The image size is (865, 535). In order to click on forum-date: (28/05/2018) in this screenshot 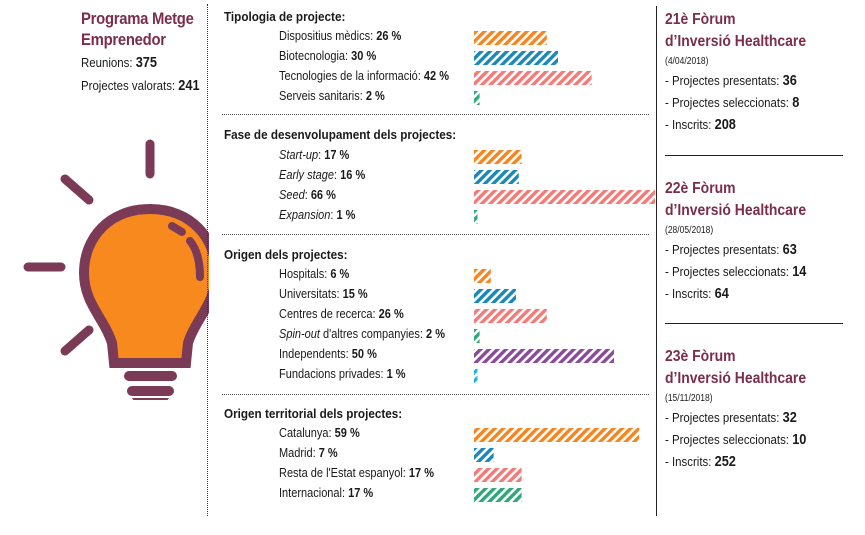, I will do `click(689, 230)`.